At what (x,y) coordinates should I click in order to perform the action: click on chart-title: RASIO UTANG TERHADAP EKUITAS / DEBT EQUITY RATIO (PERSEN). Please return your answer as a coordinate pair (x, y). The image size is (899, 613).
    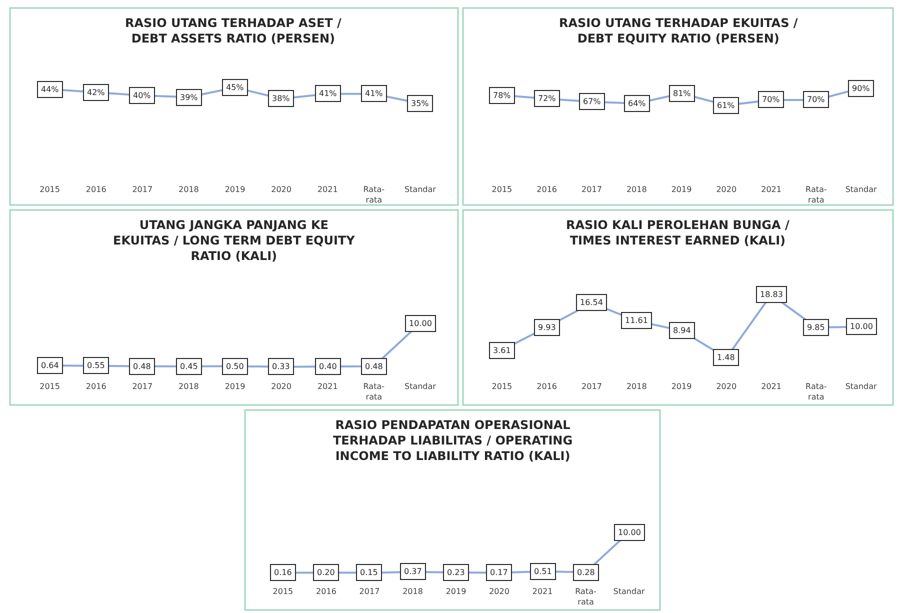
    Looking at the image, I should click on (678, 31).